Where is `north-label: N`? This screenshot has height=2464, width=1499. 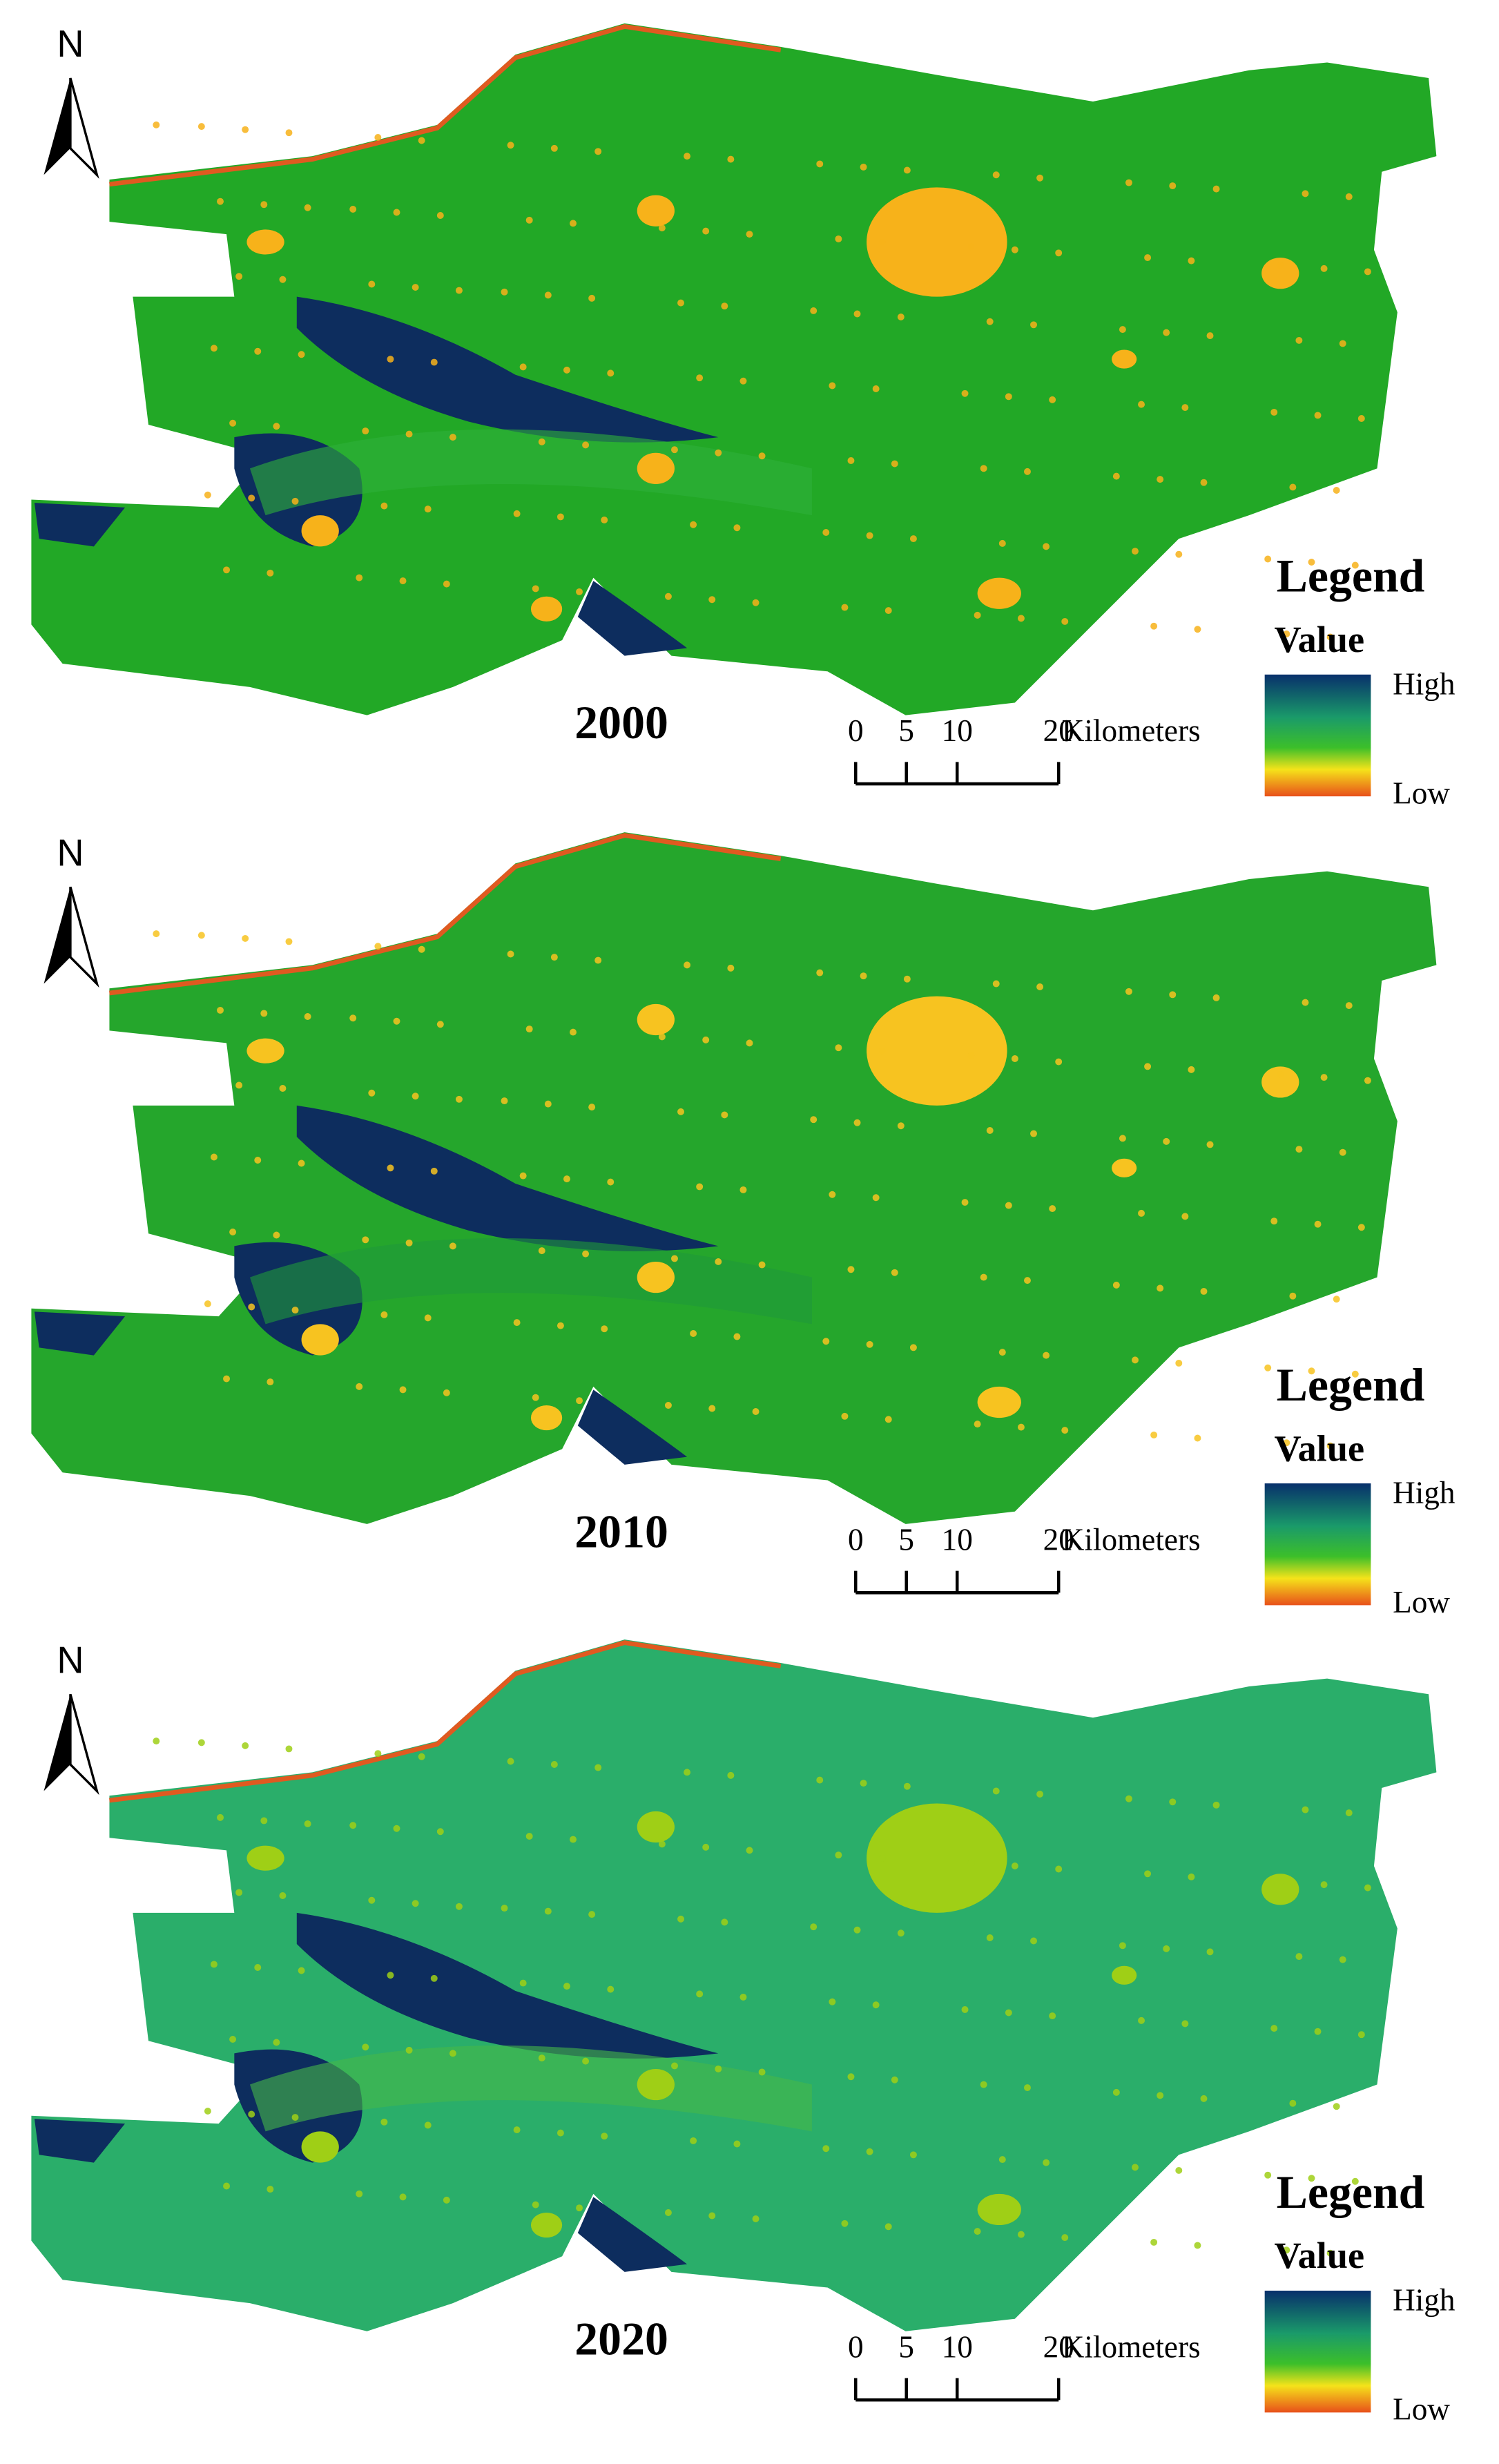 north-label: N is located at coordinates (70, 1660).